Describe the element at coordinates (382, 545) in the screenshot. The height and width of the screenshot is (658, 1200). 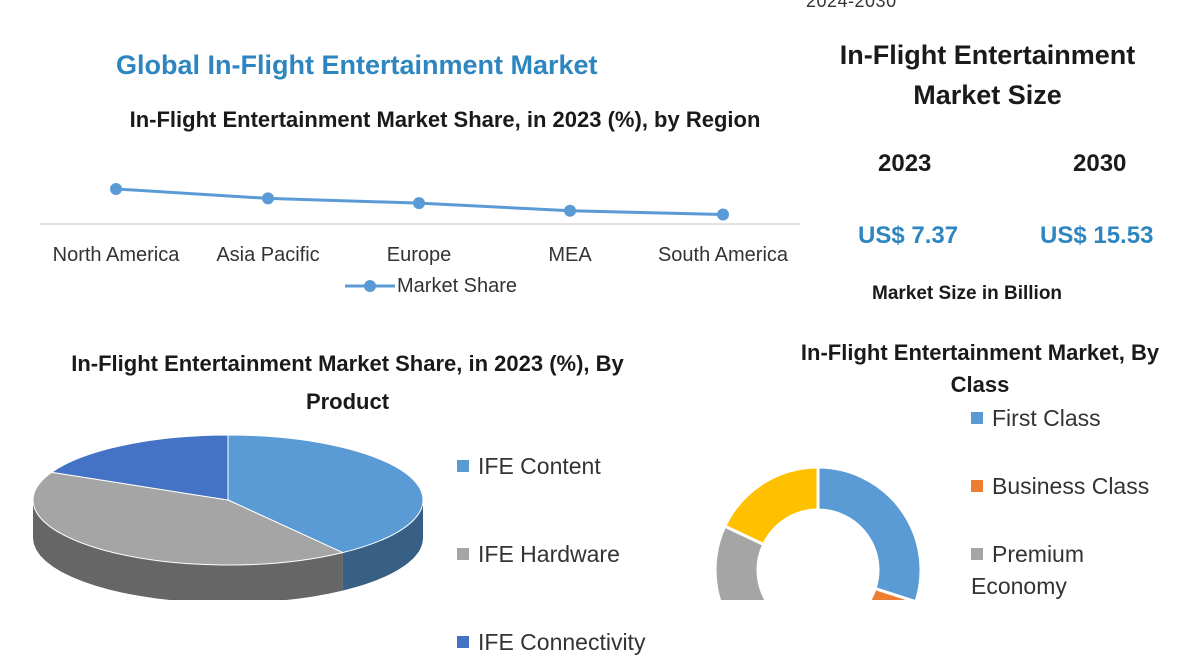
I see `slice-side-ife-content` at that location.